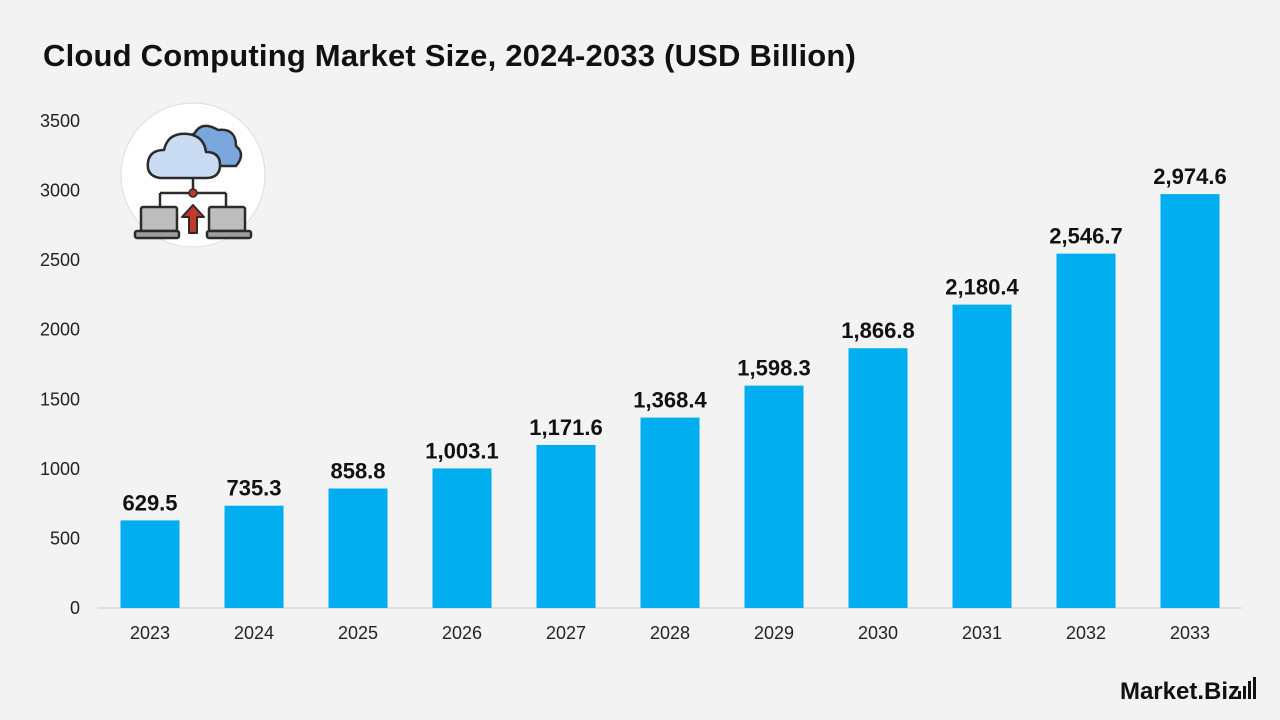  Describe the element at coordinates (1086, 633) in the screenshot. I see `x-tick-label: 2032` at that location.